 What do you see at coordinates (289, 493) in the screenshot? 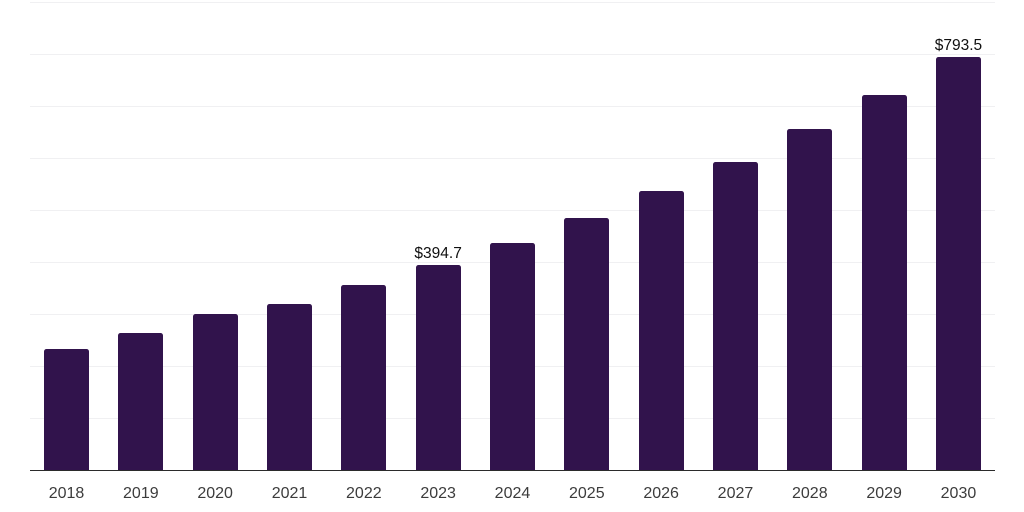
I see `x-tick-label-2021: 2021` at bounding box center [289, 493].